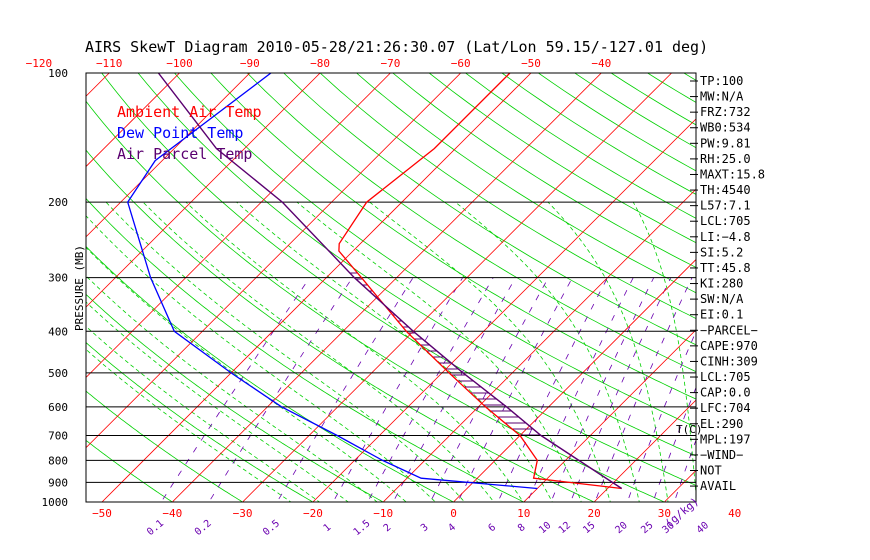  What do you see at coordinates (725, 112) in the screenshot?
I see `index-item: FRZ:732` at bounding box center [725, 112].